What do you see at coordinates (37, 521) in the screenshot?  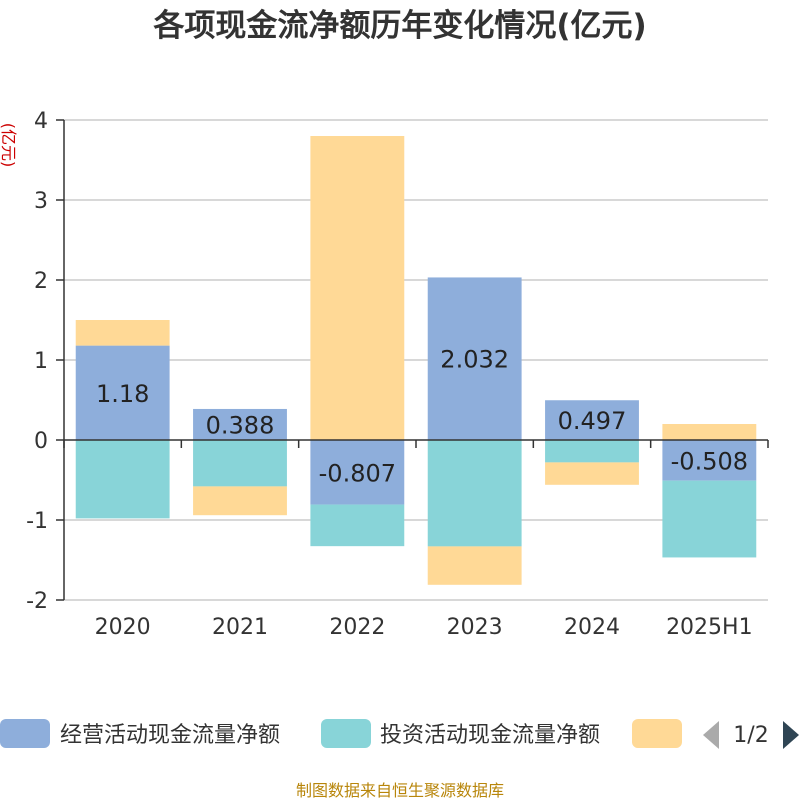 I see `y-tick-label: -1` at bounding box center [37, 521].